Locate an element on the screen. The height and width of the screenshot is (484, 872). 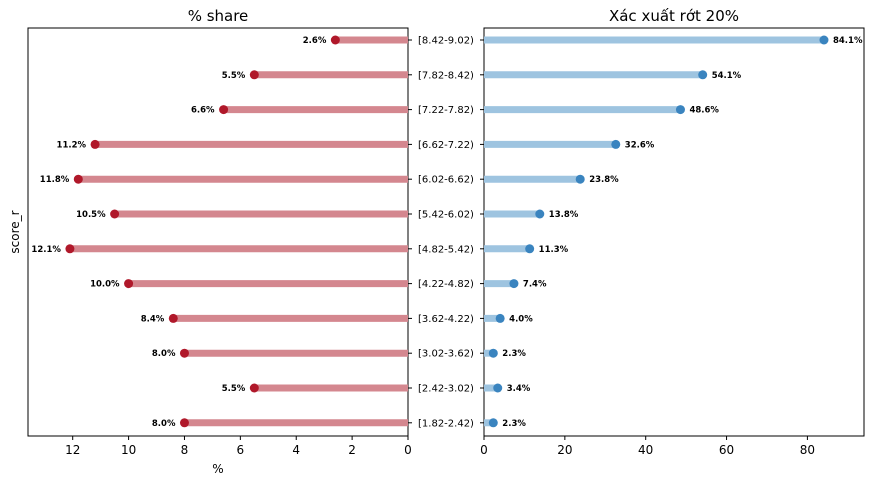
right-data-label: 13.8% is located at coordinates (564, 215).